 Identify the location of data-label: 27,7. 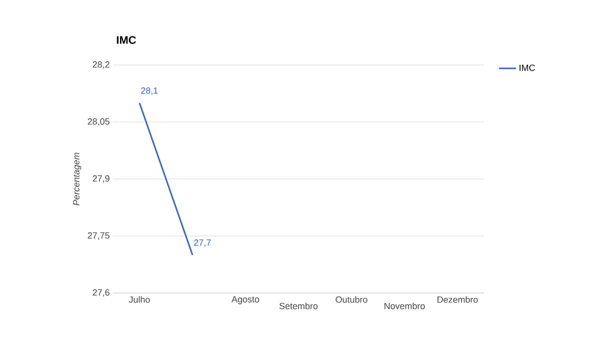
(202, 243).